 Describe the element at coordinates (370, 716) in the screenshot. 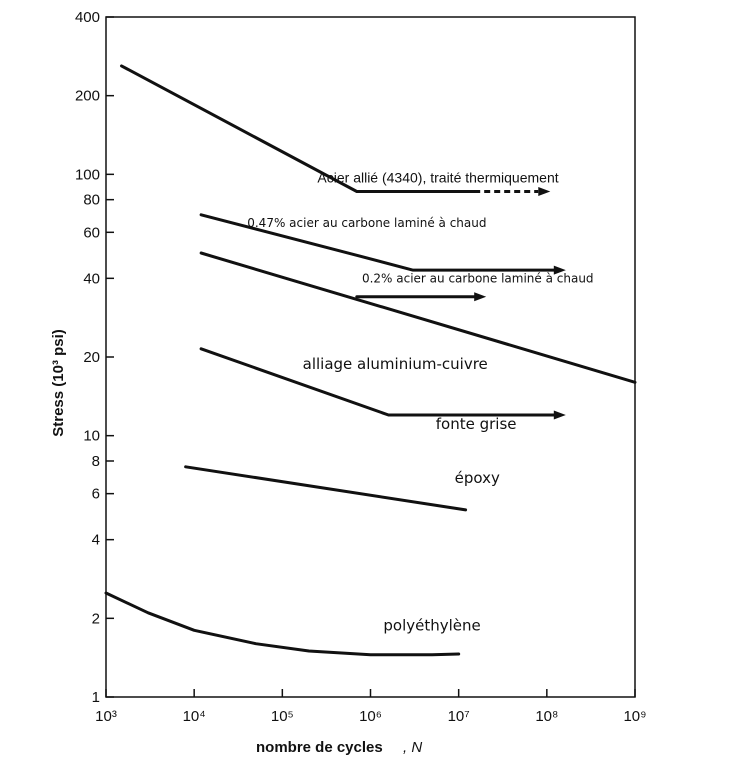

I see `x-tick-label: 10⁶` at that location.